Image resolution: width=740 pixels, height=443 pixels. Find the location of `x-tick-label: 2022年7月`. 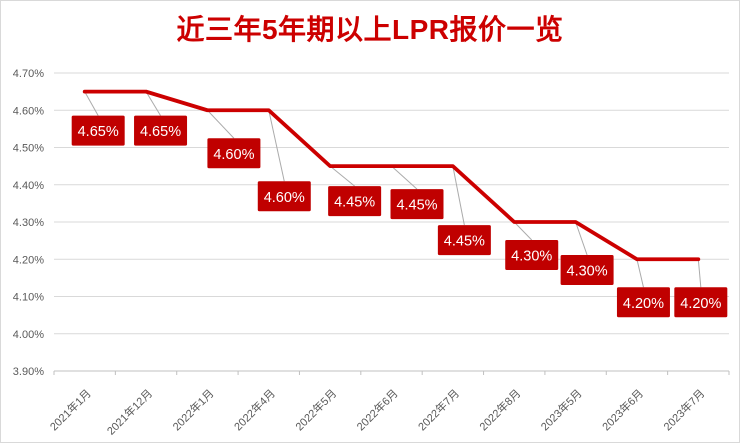

x-tick-label: 2022年7月 is located at coordinates (438, 409).